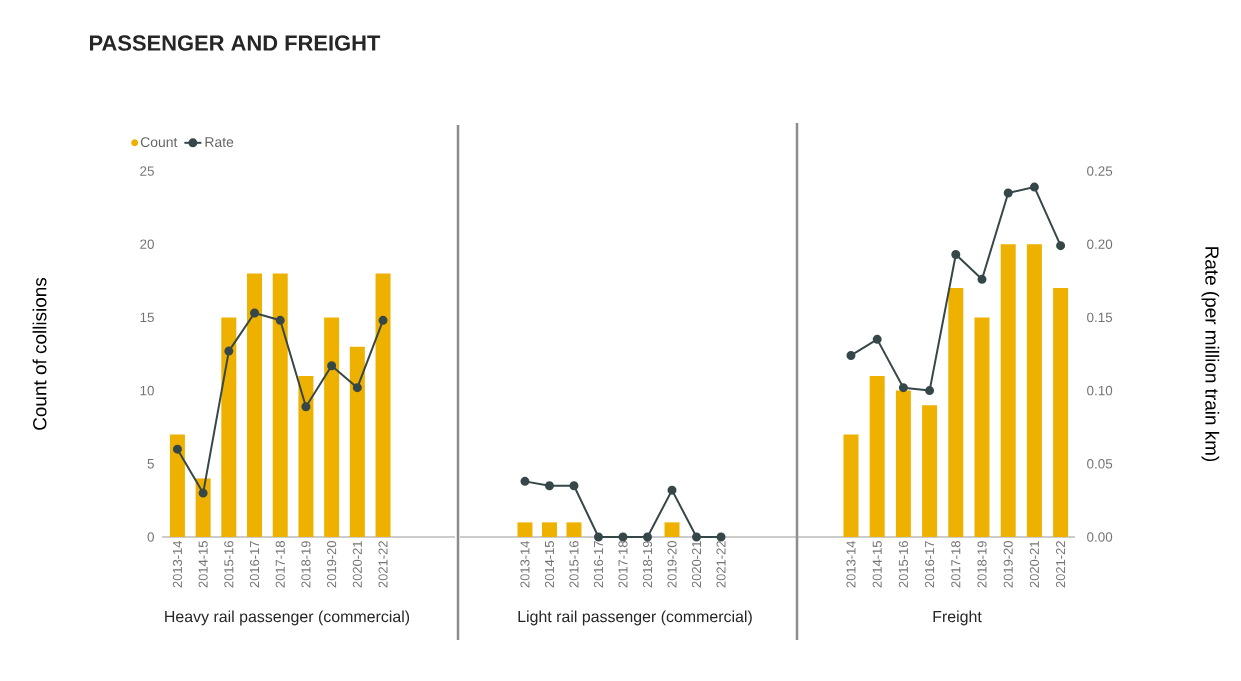  Describe the element at coordinates (1100, 317) in the screenshot. I see `y2-tick-label: 0.15` at that location.